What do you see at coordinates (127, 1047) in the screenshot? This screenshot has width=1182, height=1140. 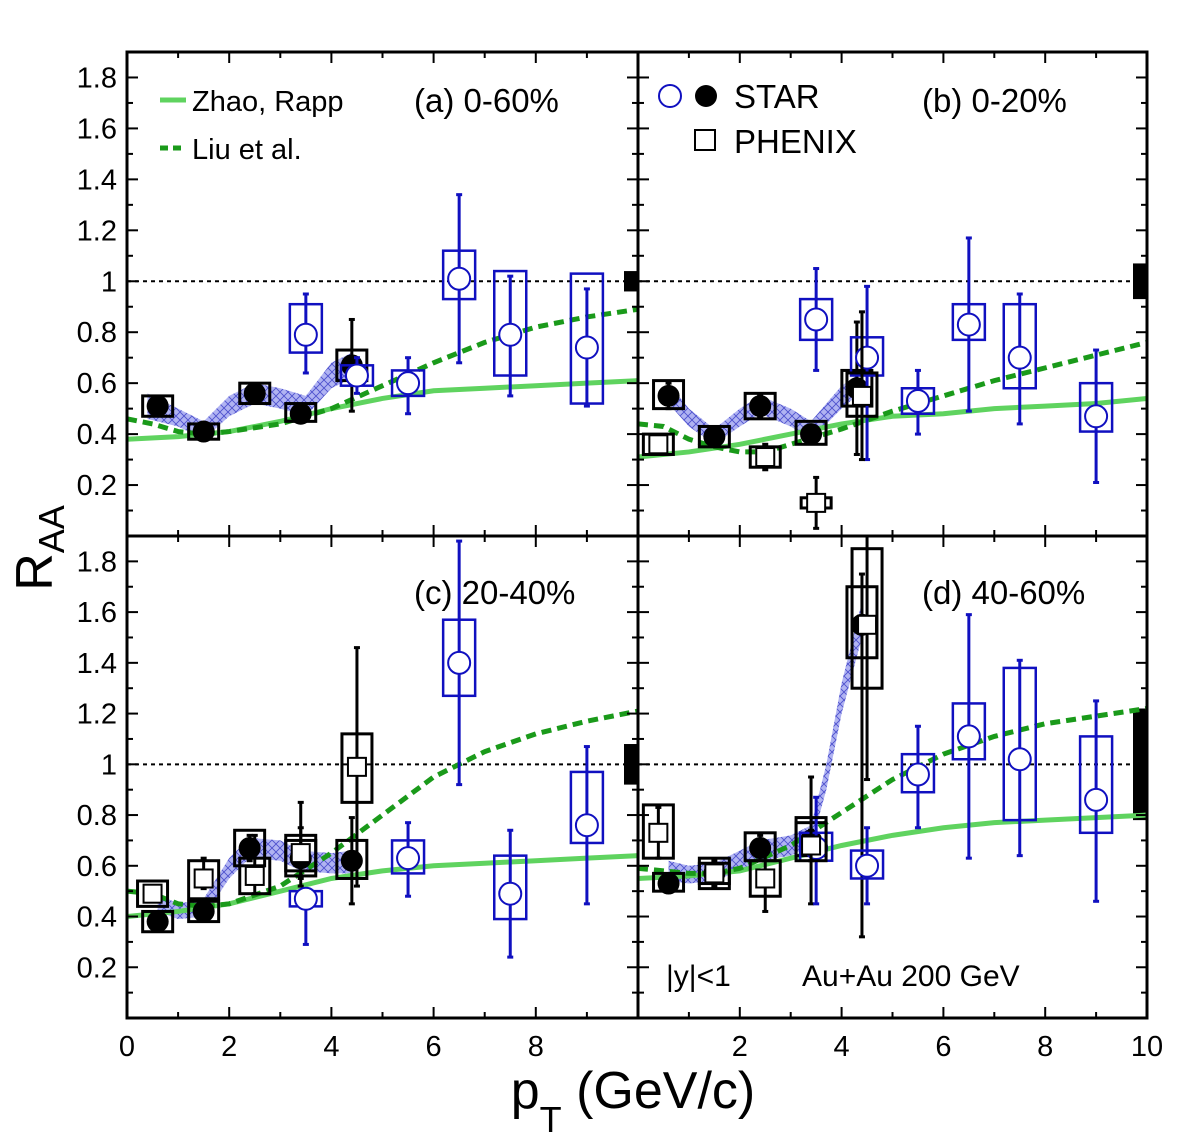 I see `x-tick-label: 0` at bounding box center [127, 1047].